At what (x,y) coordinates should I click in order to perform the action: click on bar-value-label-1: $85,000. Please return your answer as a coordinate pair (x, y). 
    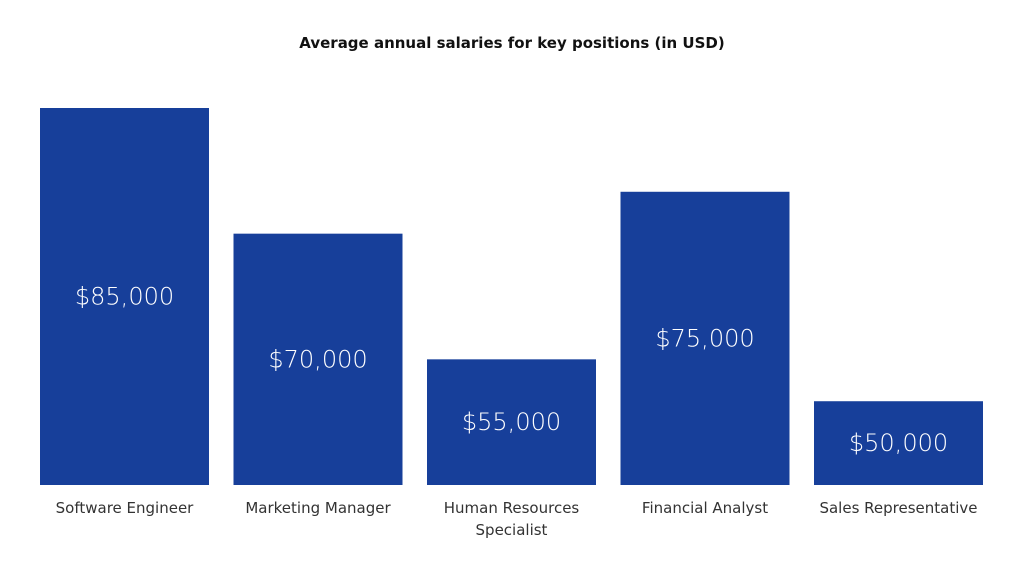
    Looking at the image, I should click on (124, 297).